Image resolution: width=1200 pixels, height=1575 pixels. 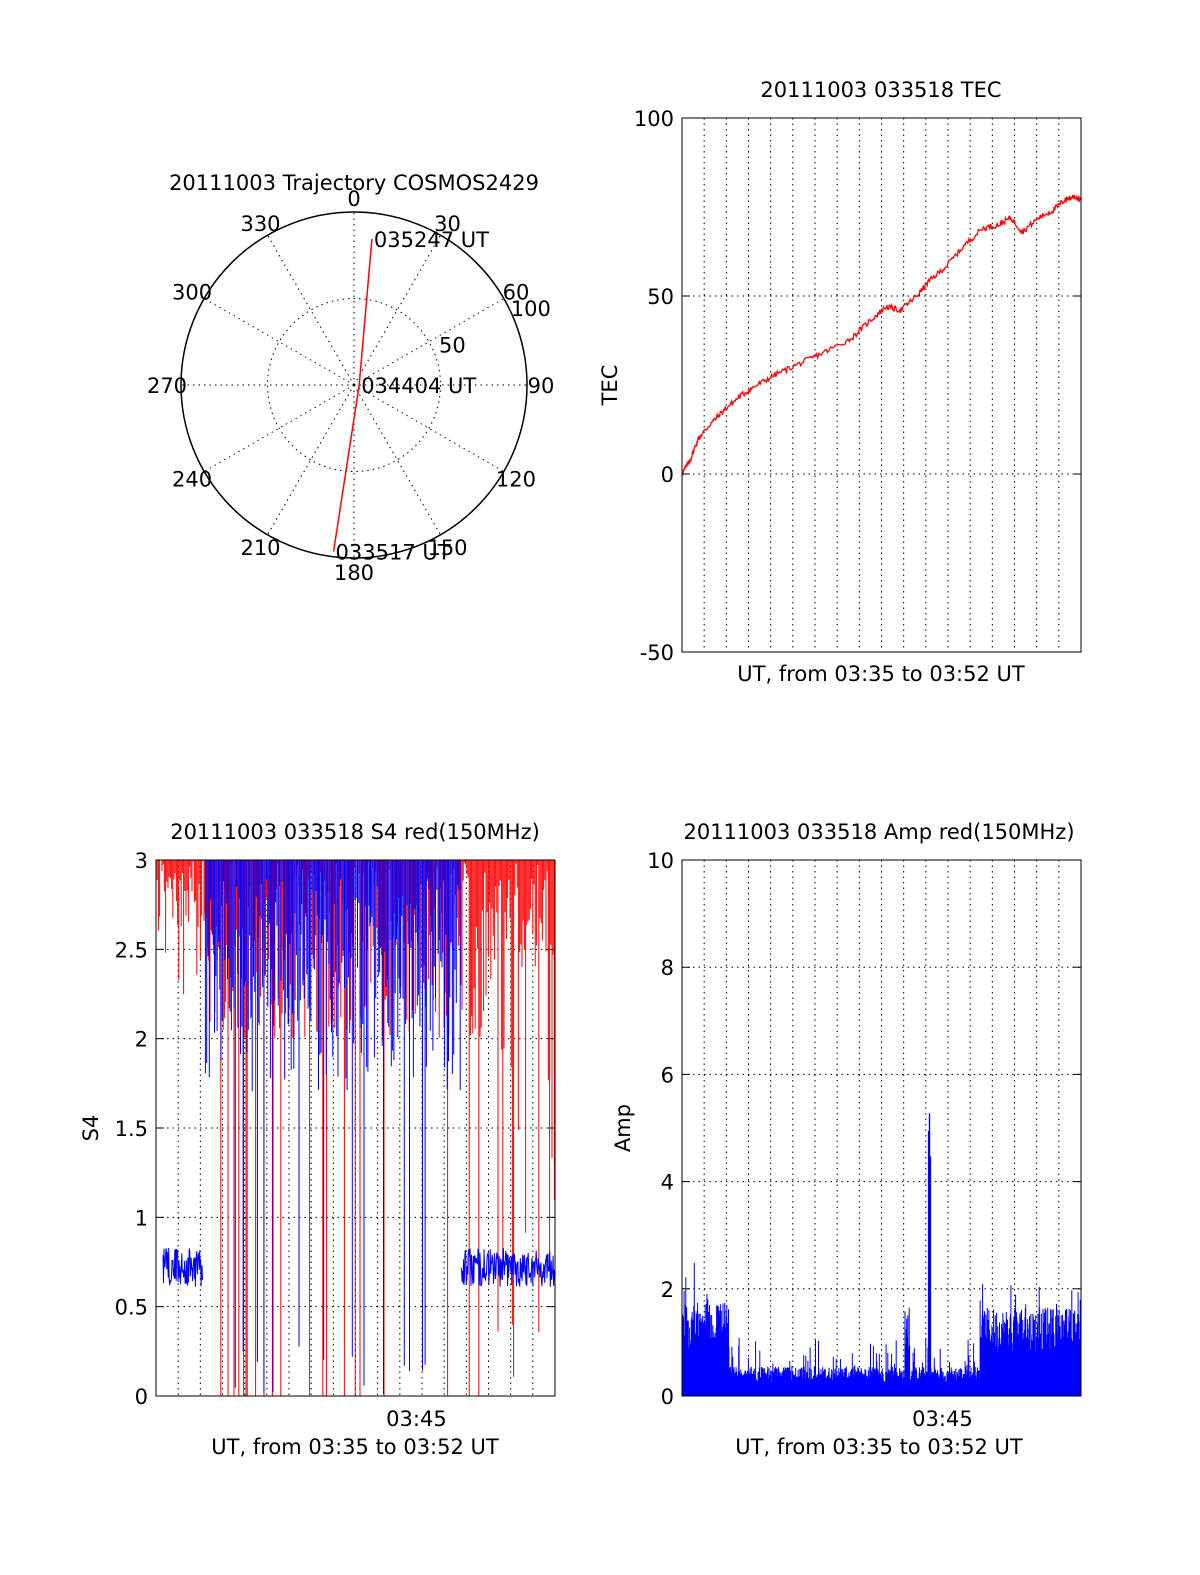 I want to click on tec-plot-frame, so click(x=881, y=385).